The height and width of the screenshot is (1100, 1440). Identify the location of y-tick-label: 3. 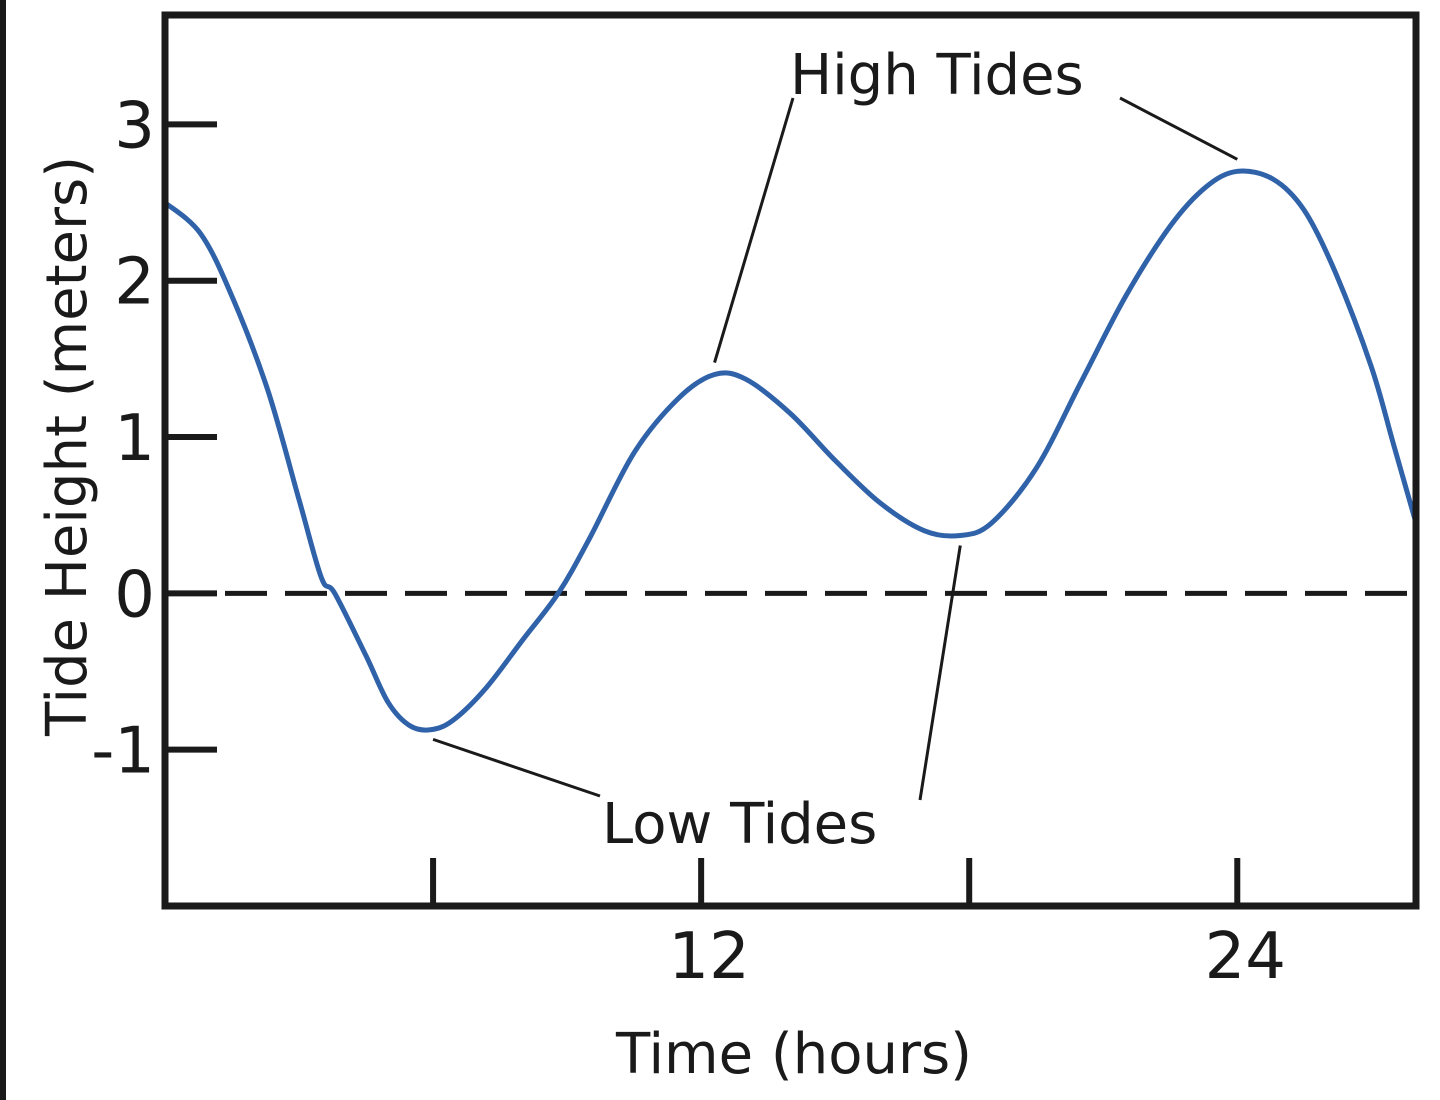
(134, 126).